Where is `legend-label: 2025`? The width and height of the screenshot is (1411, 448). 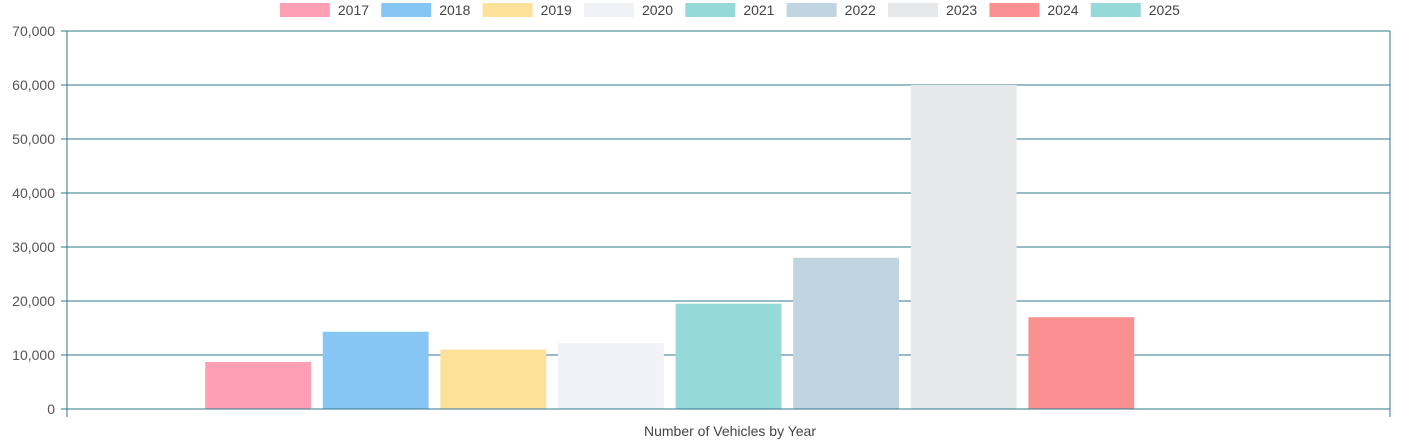
legend-label: 2025 is located at coordinates (1164, 10).